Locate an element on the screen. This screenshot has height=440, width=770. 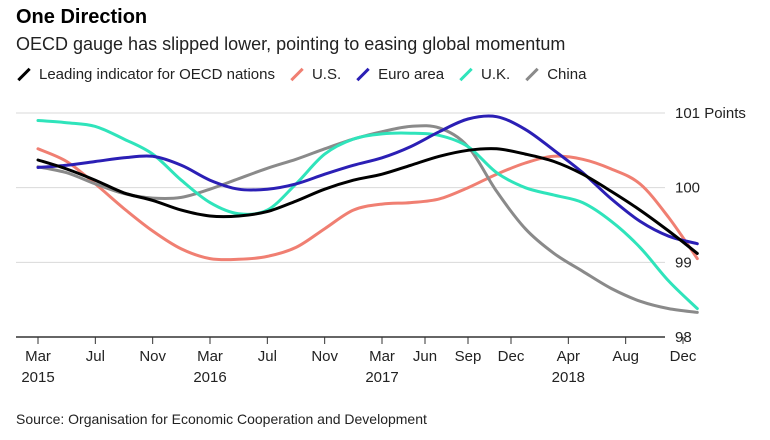
x-tick-year-label: 2015 is located at coordinates (37, 377).